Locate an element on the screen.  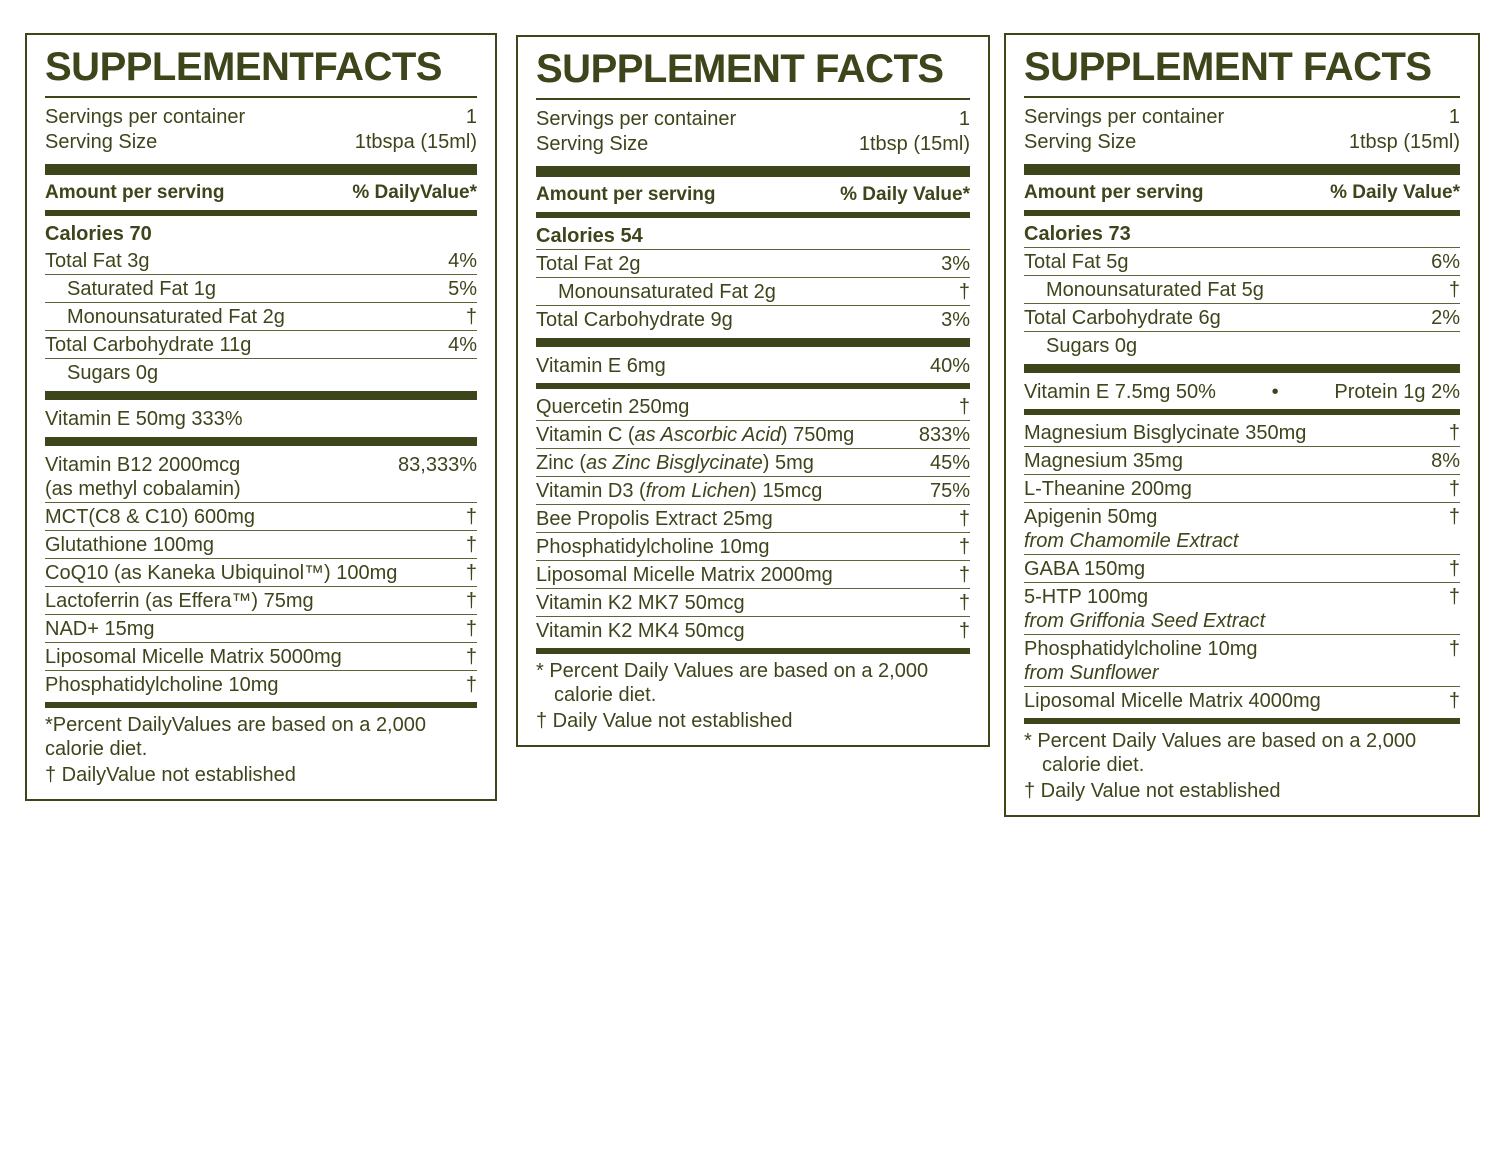
amount-header-row: Amount per serving % Daily Value* is located at coordinates (1242, 192).